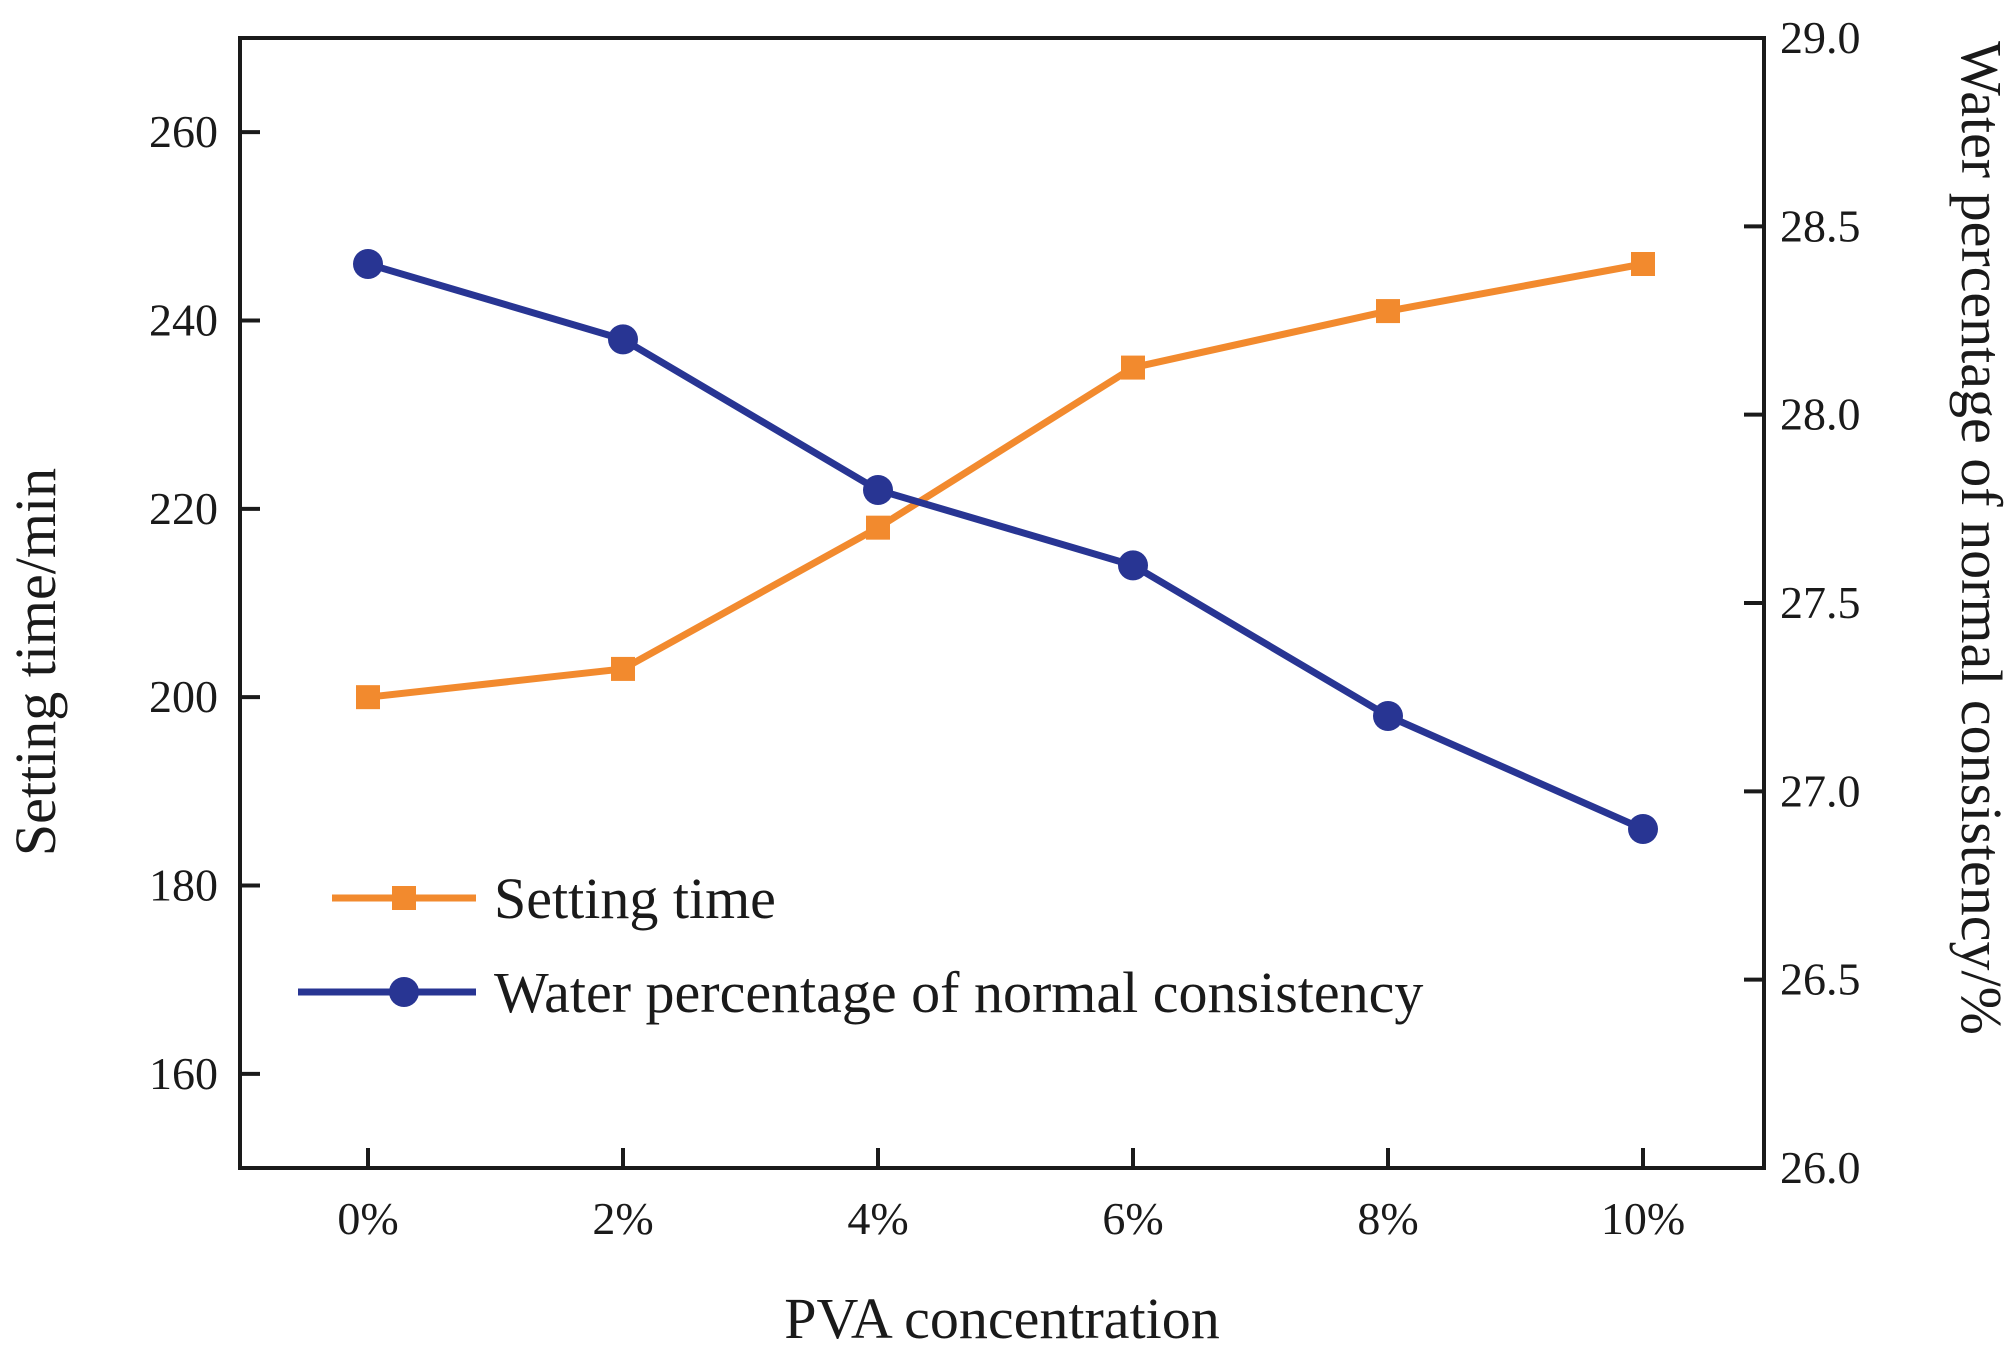 Image resolution: width=2008 pixels, height=1358 pixels. Describe the element at coordinates (404, 898) in the screenshot. I see `legend-marker-setting-time` at that location.